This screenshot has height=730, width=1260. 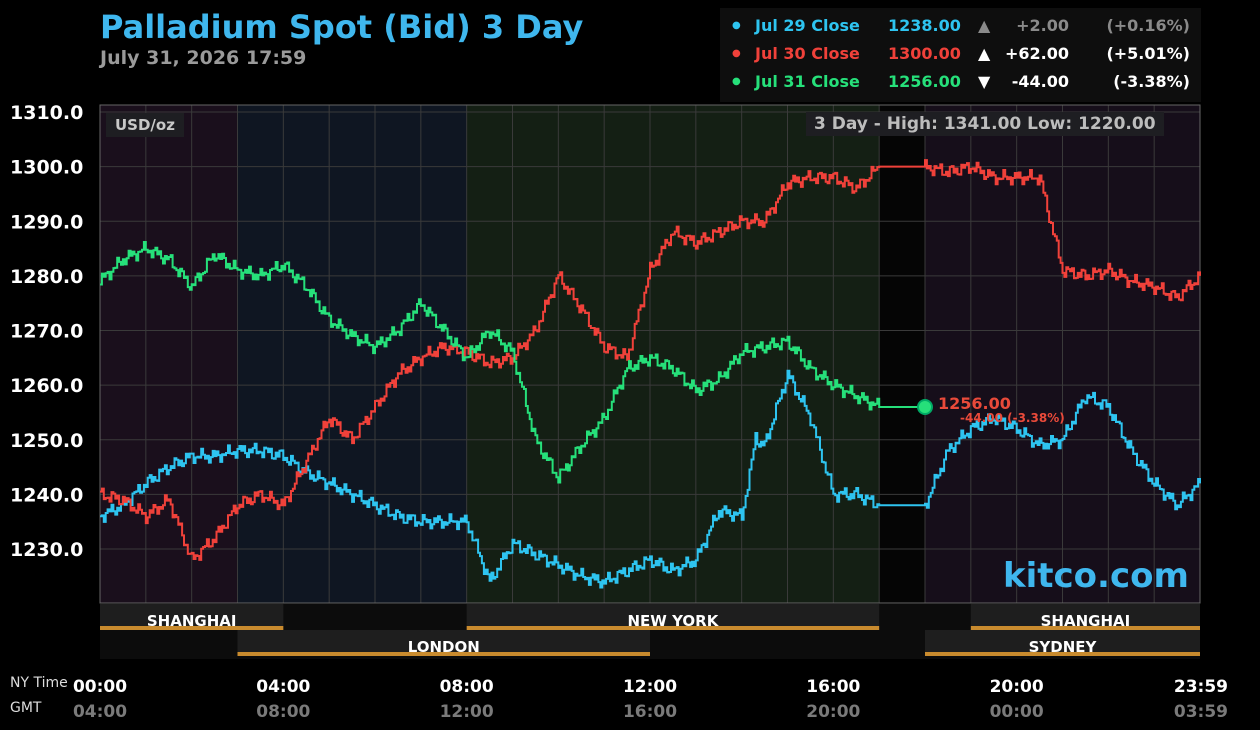 I want to click on x-tick-label: 16:00, so click(x=833, y=687).